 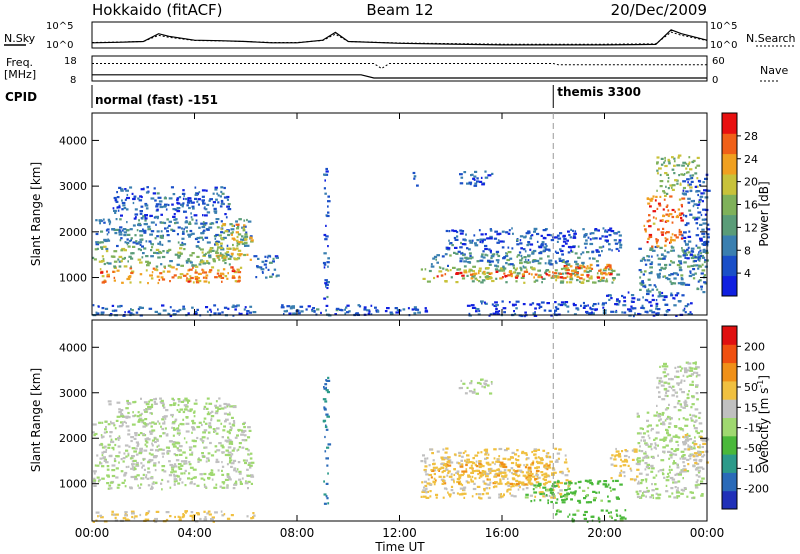 I want to click on colorbar-tick-label: 24, so click(x=751, y=159).